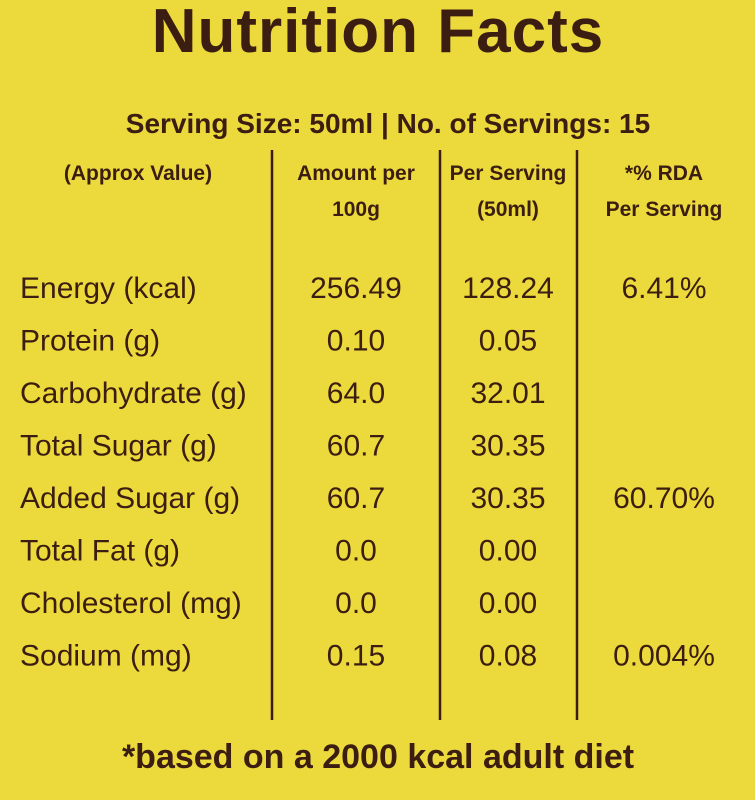 Image resolution: width=755 pixels, height=800 pixels. What do you see at coordinates (664, 498) in the screenshot?
I see `nutrient-value: 60.70%` at bounding box center [664, 498].